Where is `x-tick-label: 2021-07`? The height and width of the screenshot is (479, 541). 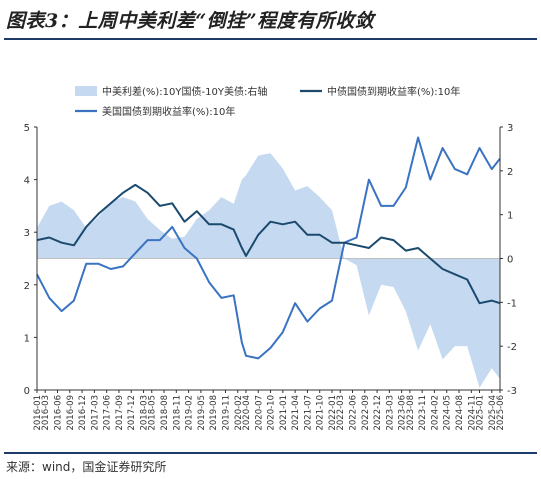
x-tick-label: 2021-07 is located at coordinates (308, 413).